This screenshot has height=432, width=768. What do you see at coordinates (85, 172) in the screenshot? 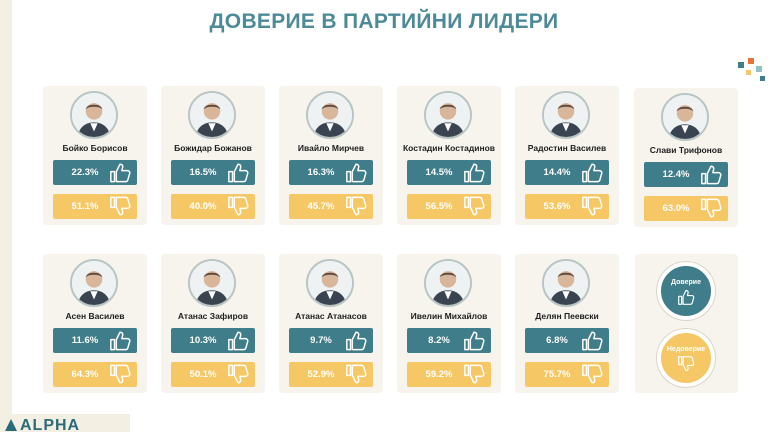
I see `trust-value: 22.3%` at bounding box center [85, 172].